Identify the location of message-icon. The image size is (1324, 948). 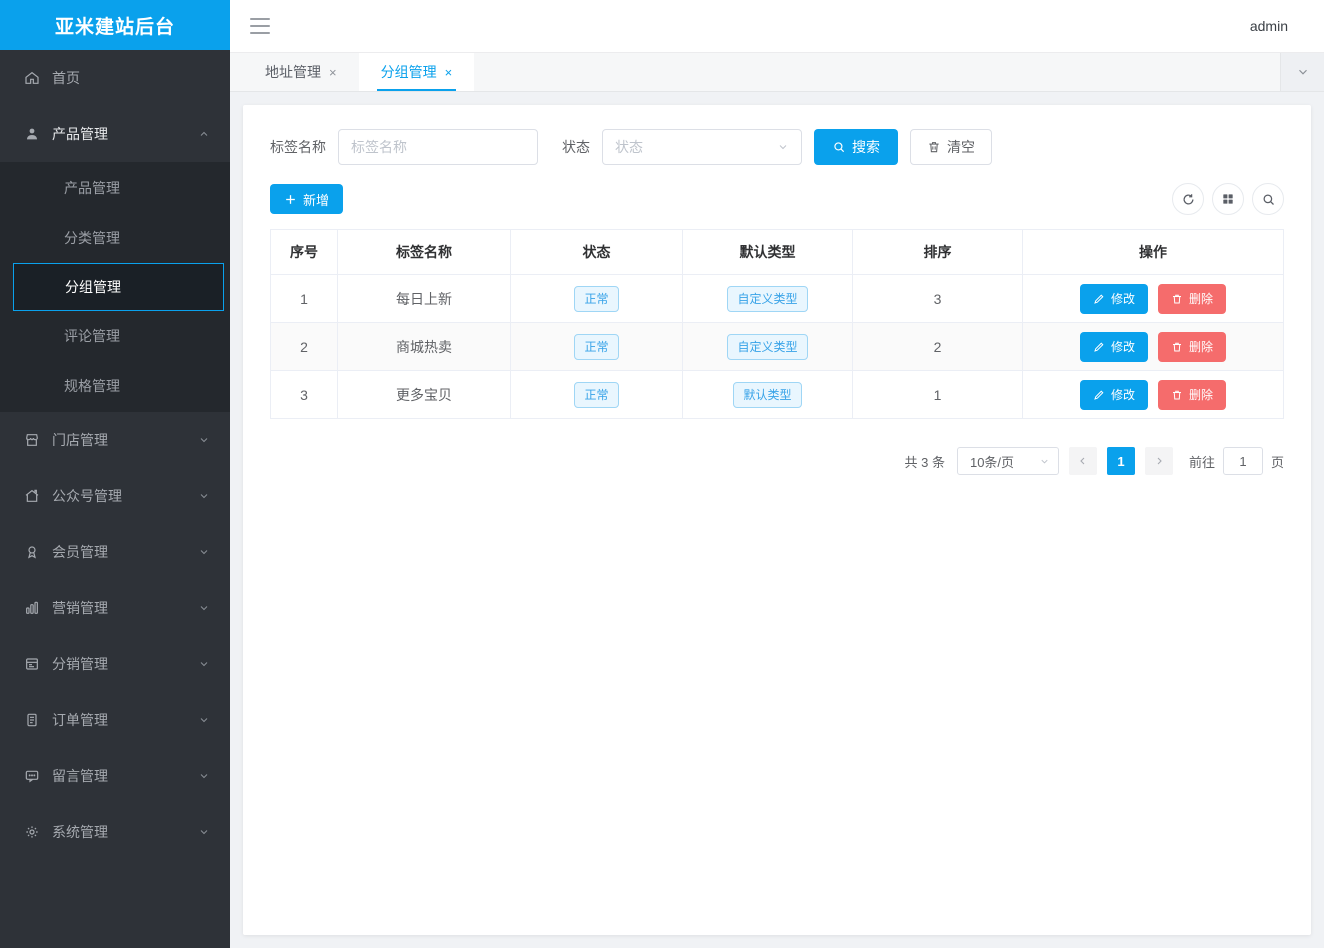
(32, 776).